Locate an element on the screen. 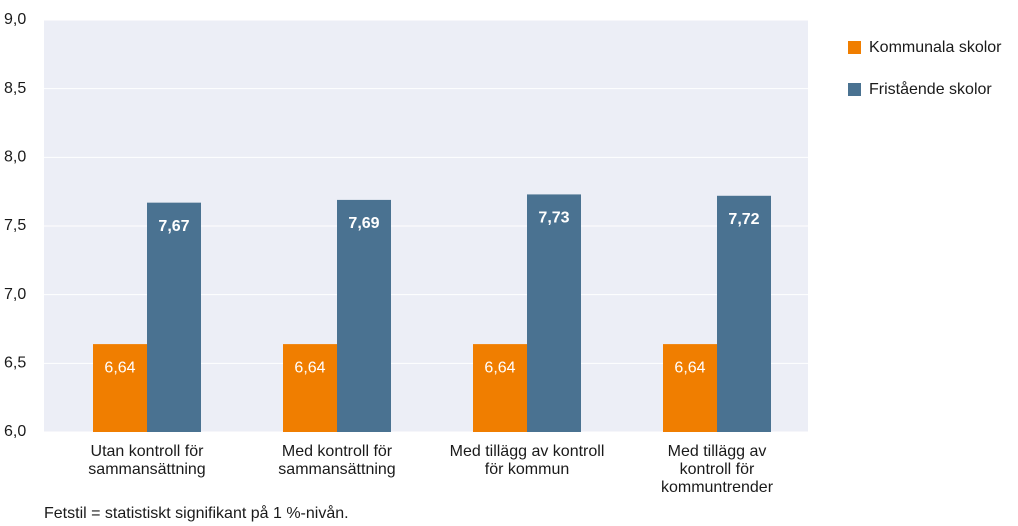  x-tick-label: Utan kontroll för sammansättning is located at coordinates (147, 460).